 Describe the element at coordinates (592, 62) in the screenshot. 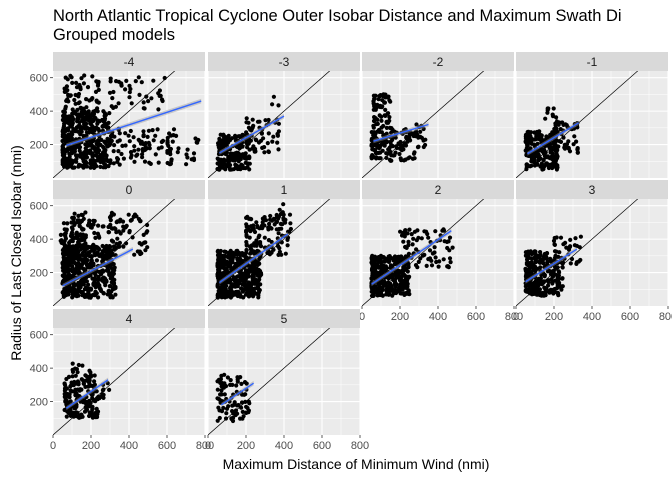

I see `facet-strip-label: -1` at that location.